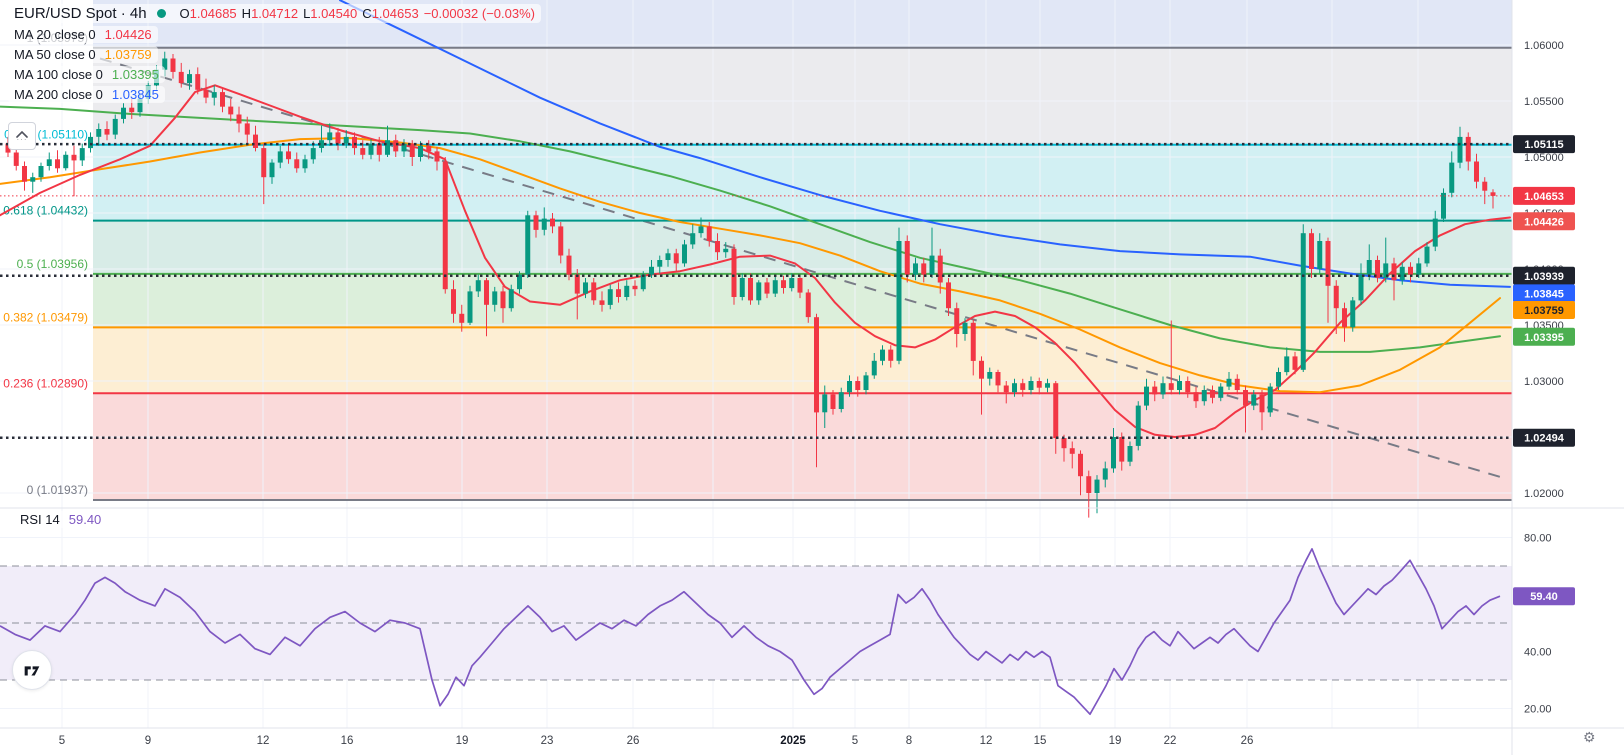 This screenshot has height=755, width=1624. Describe the element at coordinates (1544, 197) in the screenshot. I see `svg-text: 1.04653` at that location.